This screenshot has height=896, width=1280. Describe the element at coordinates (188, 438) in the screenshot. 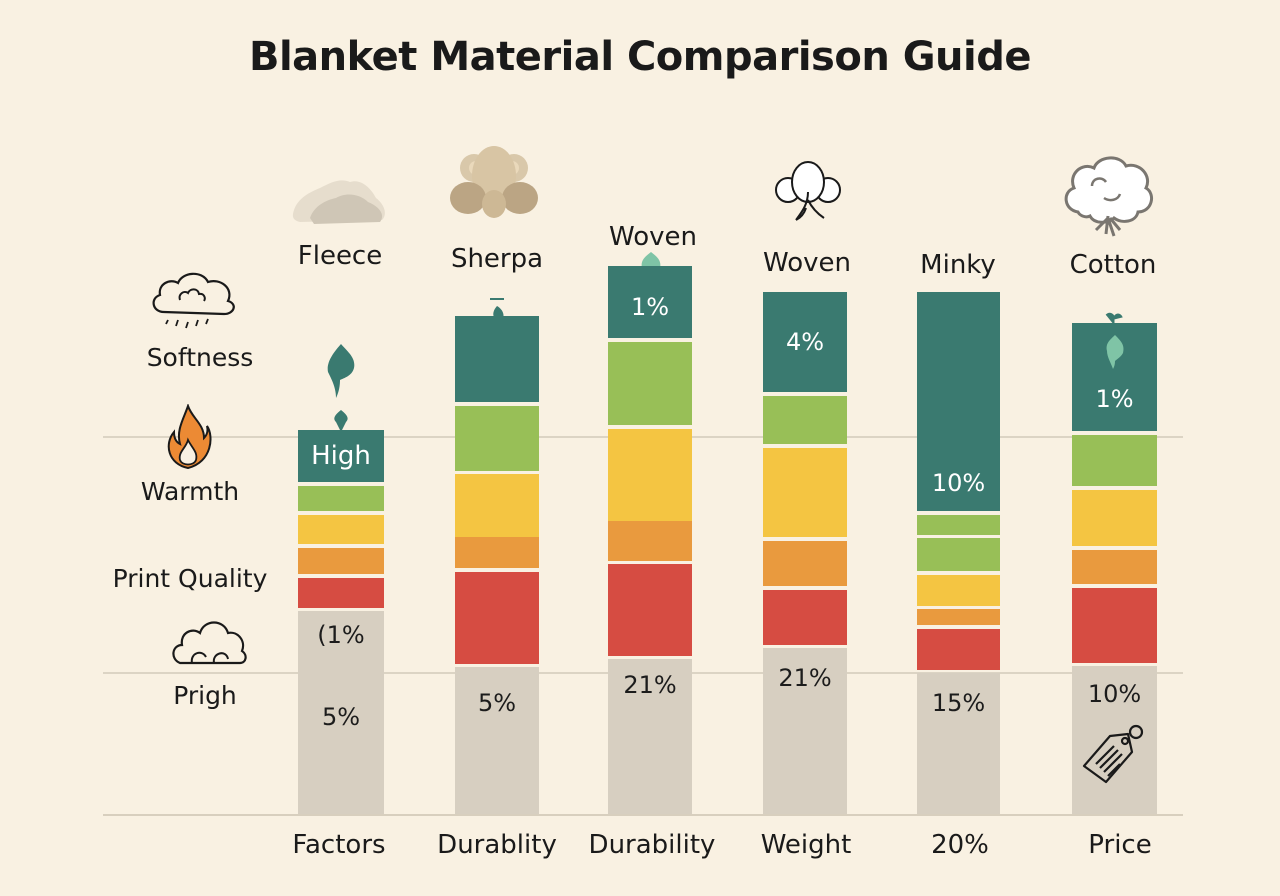

I see `flame-icon` at that location.